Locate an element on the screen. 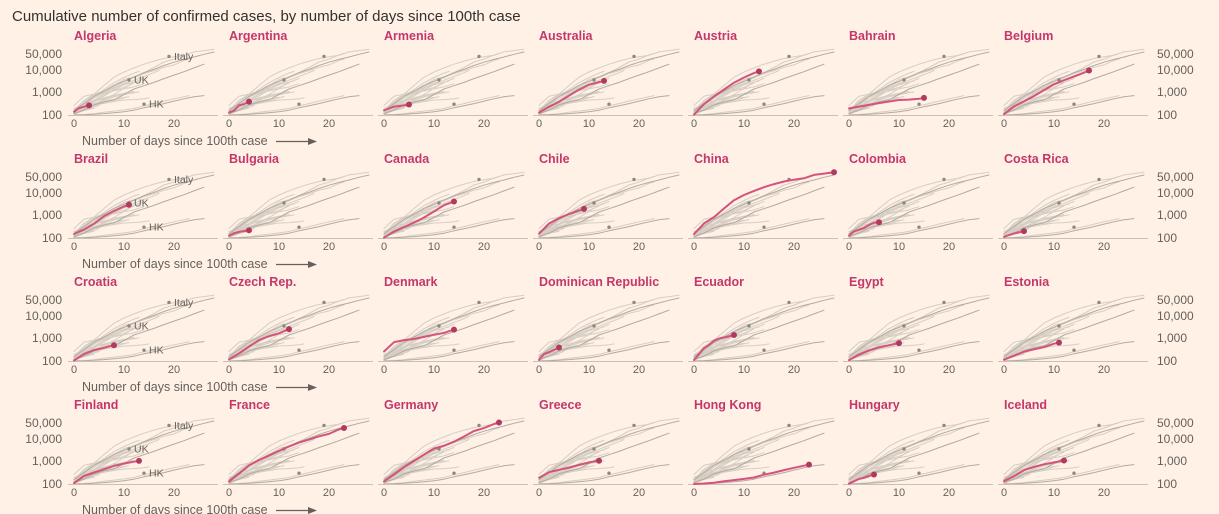  y-tick-label: 100 is located at coordinates (1167, 484).